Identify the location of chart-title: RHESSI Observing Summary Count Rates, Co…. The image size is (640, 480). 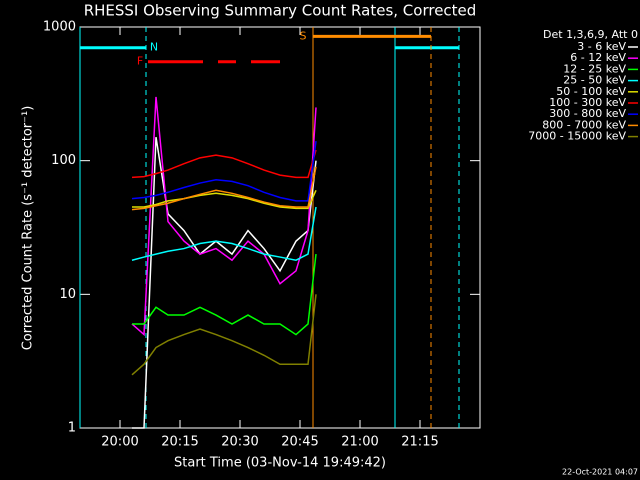
(280, 11).